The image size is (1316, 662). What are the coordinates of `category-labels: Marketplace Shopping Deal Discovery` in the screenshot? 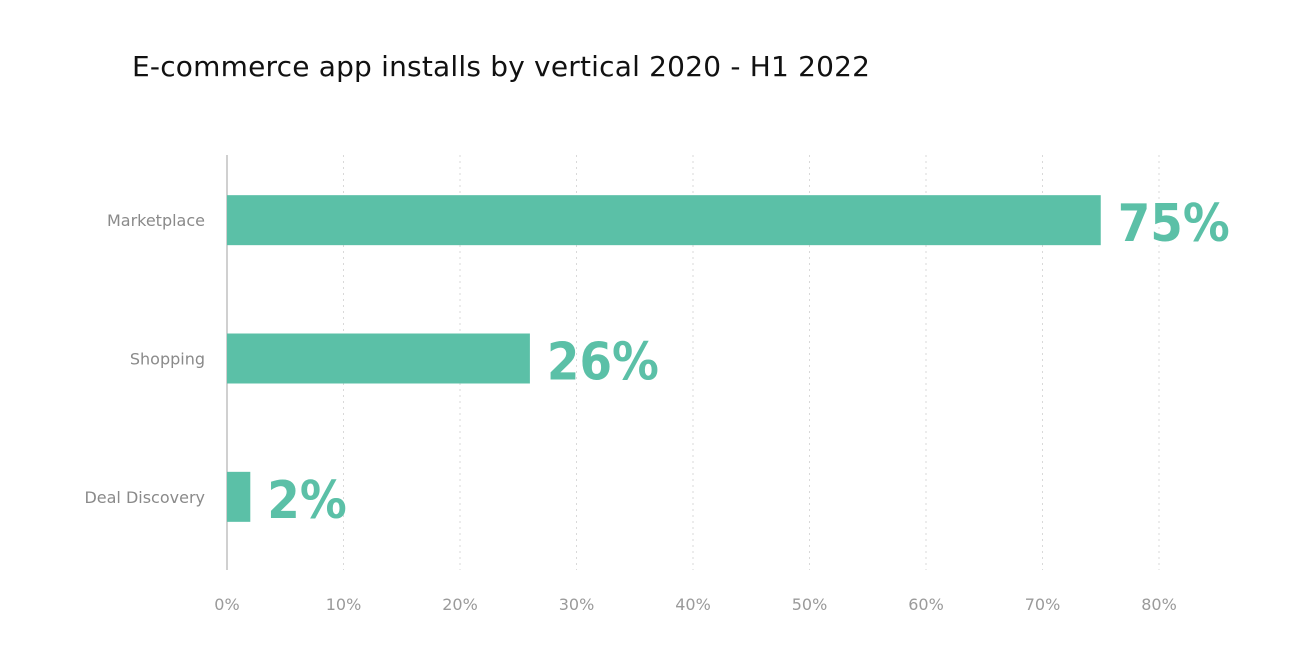 It's located at (144, 359).